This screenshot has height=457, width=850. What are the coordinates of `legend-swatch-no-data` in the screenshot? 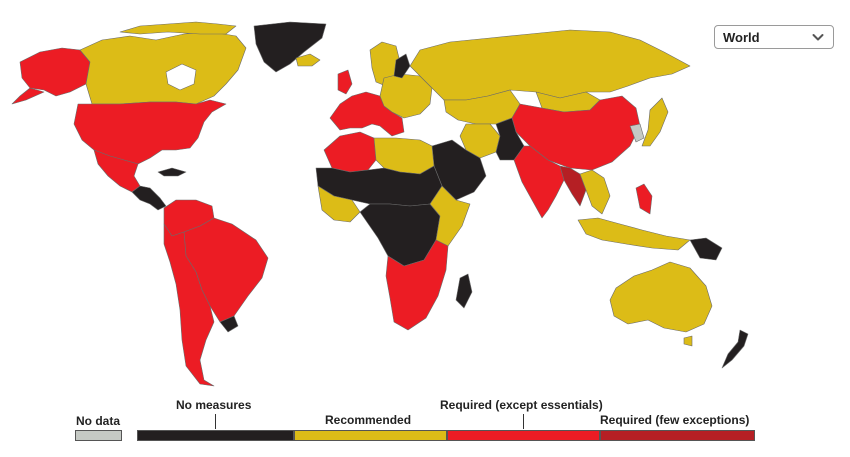 It's located at (98, 435).